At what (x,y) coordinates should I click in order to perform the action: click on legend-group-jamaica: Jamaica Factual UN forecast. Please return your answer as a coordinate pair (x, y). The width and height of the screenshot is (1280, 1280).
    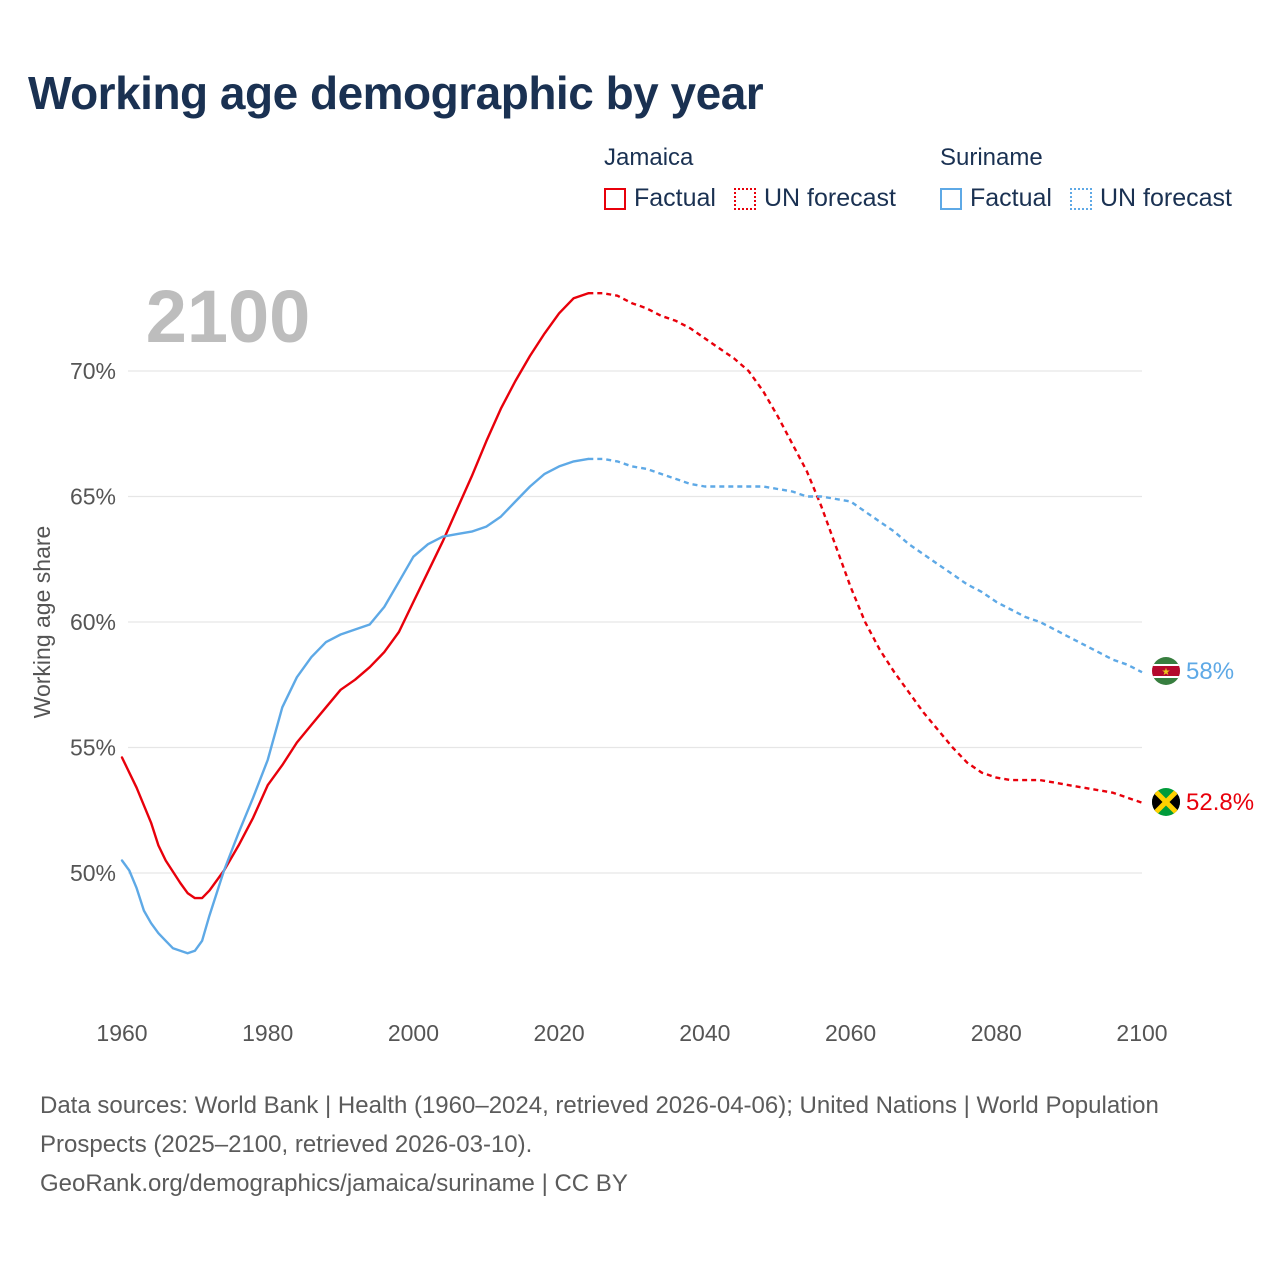
    Looking at the image, I should click on (750, 178).